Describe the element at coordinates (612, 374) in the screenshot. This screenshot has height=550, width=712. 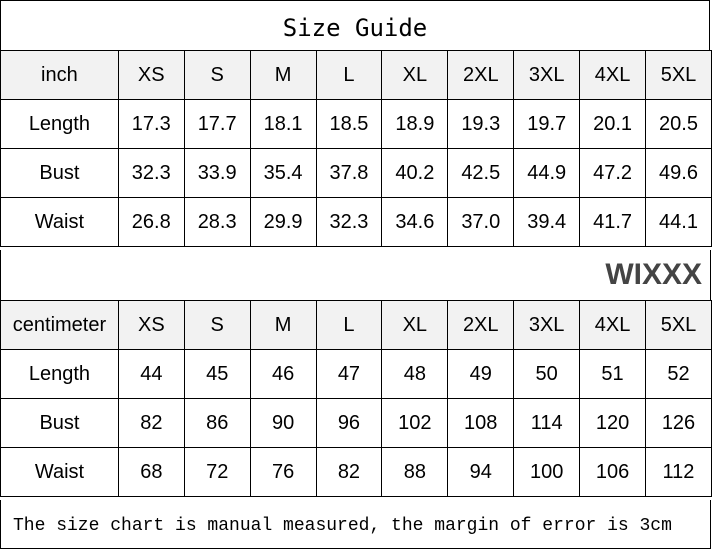
I see `measure-value: 51` at that location.